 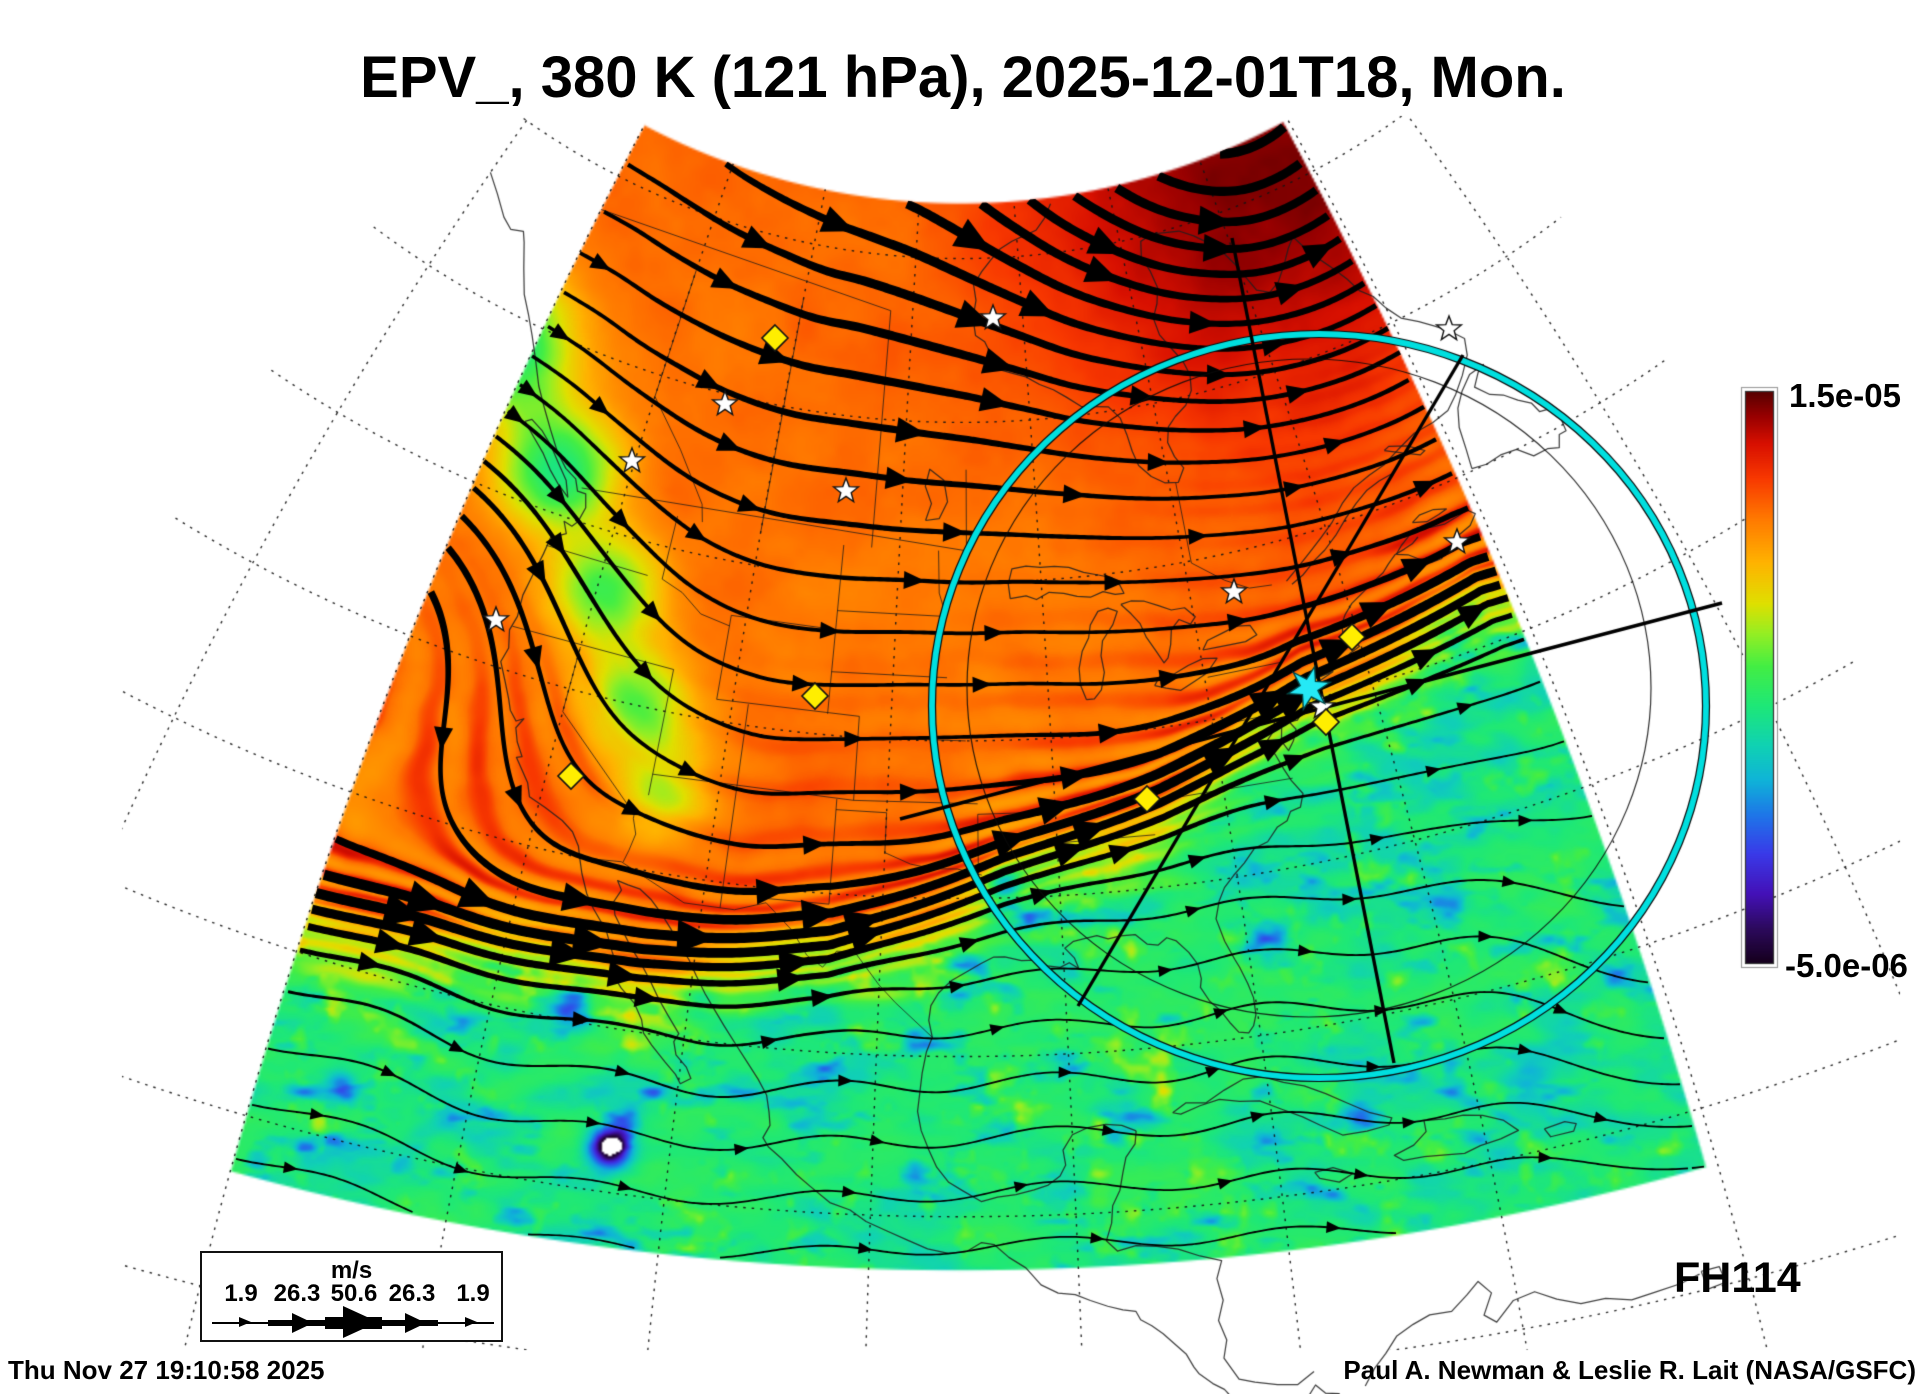 I want to click on wind-legend-value: 50.6, so click(x=354, y=1293).